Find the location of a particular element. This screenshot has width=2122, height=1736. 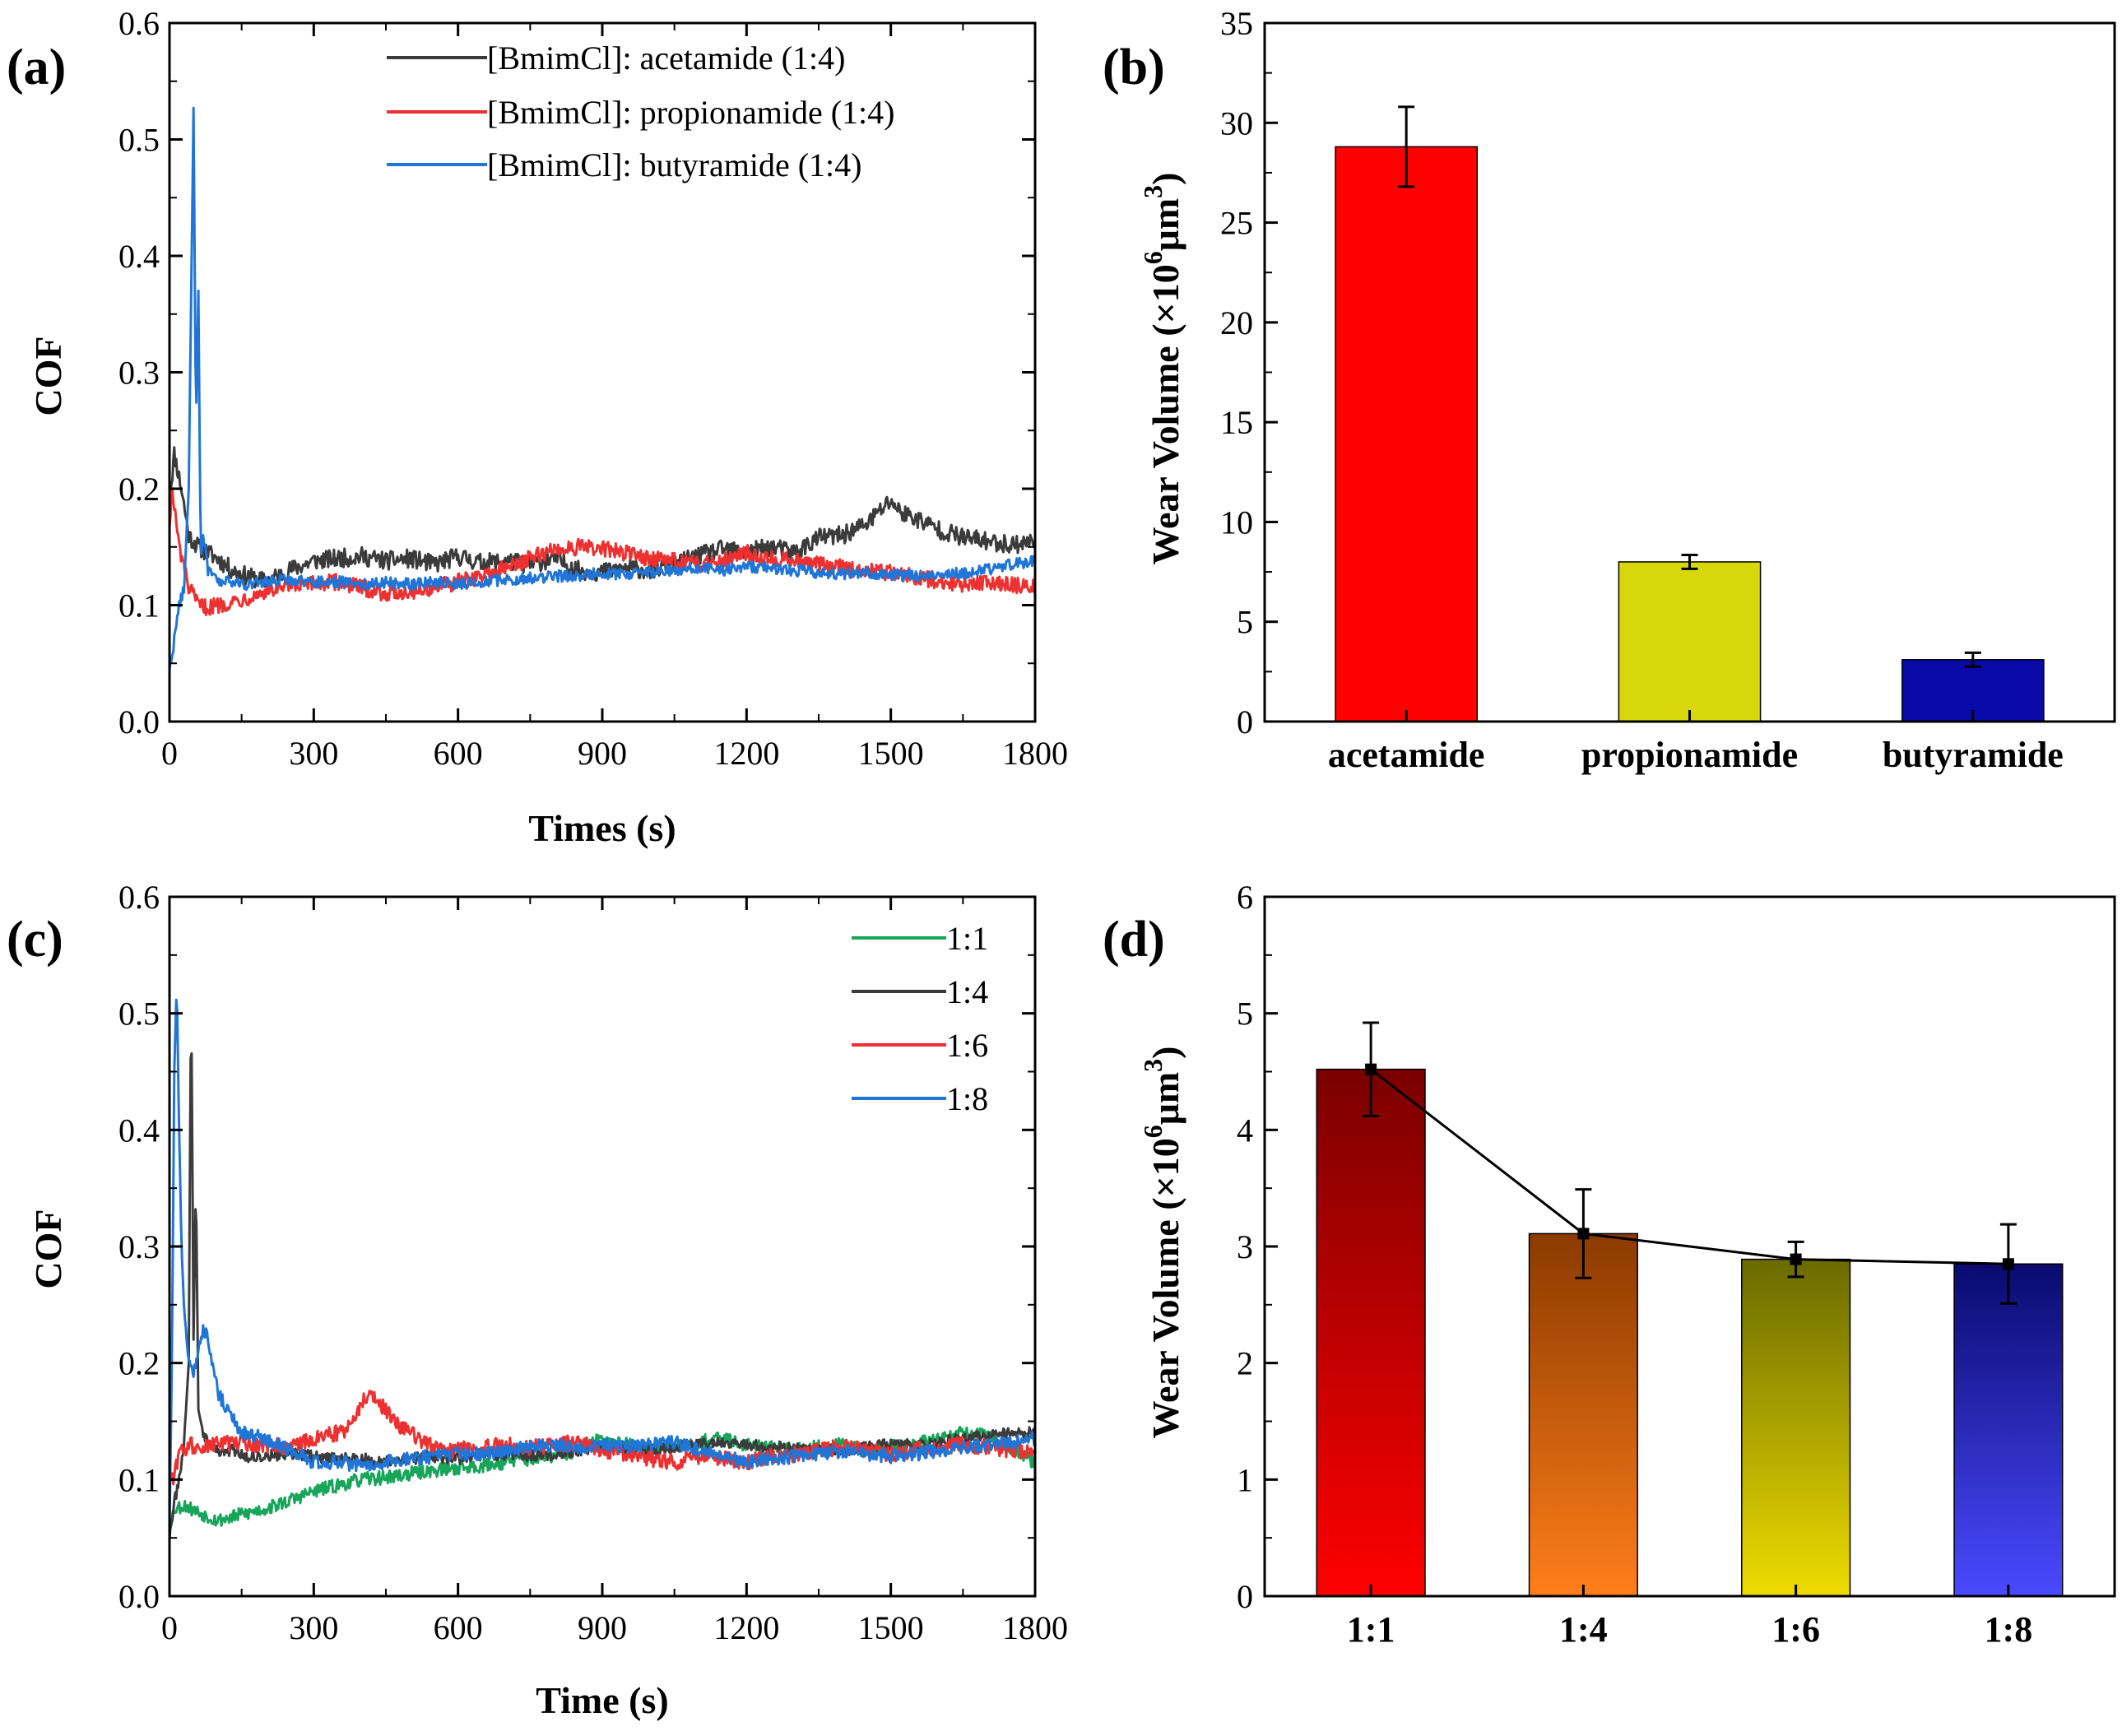

legend-label-propionamide: [BmimCl]: propionamide (1:4) is located at coordinates (691, 112).